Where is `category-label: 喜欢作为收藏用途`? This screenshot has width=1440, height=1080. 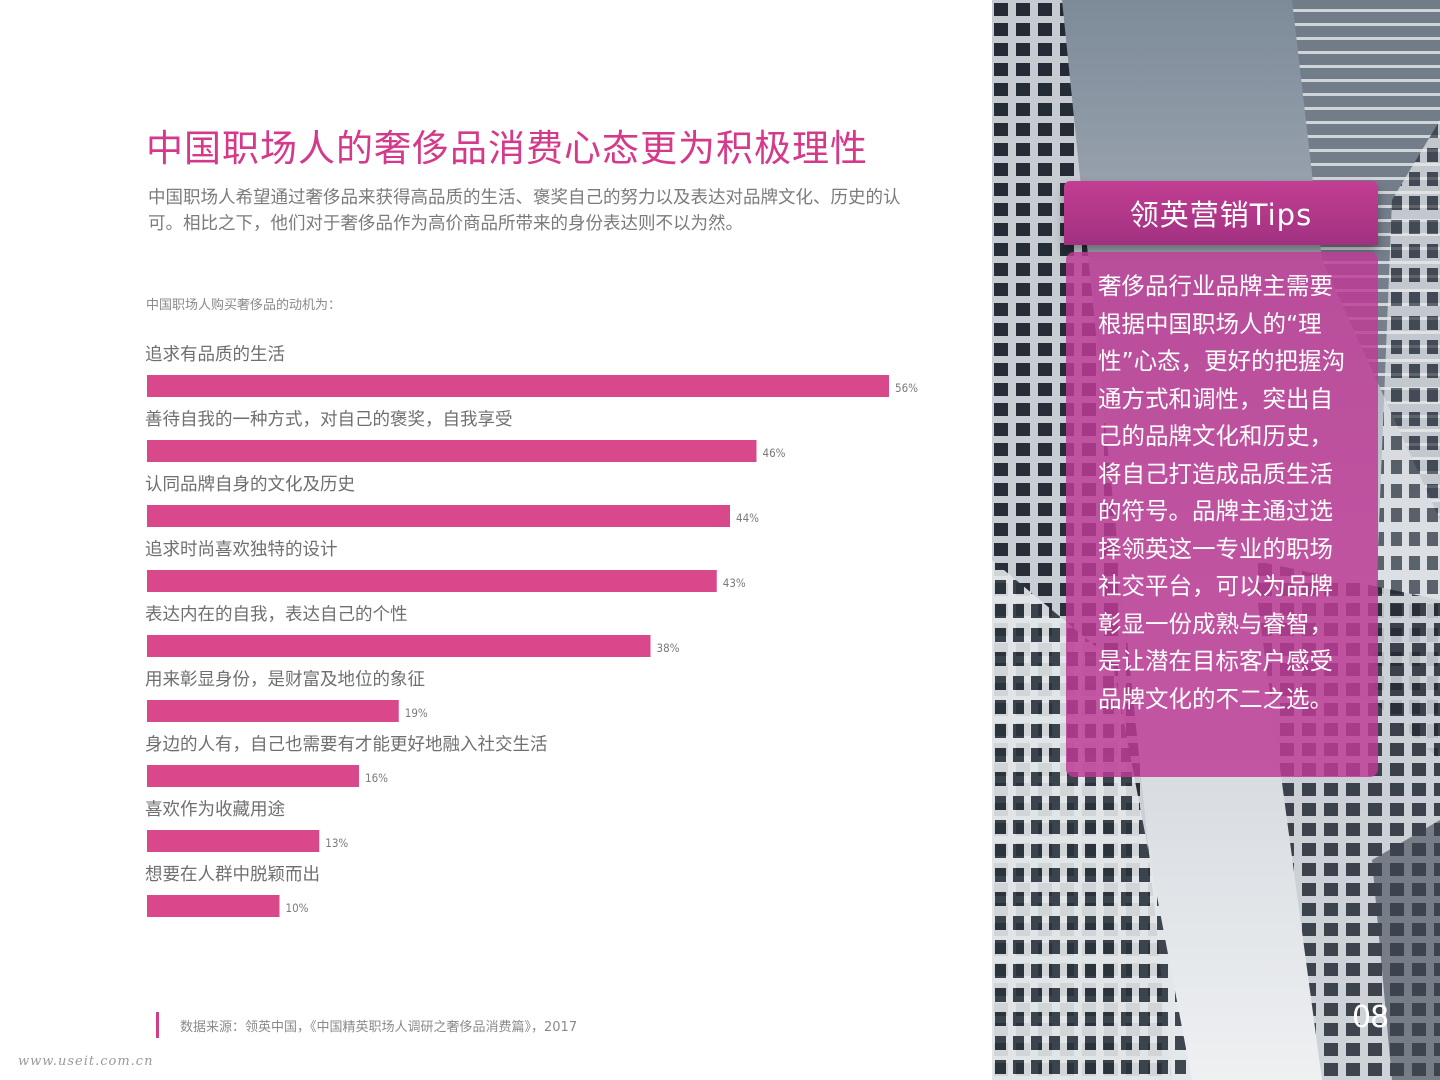
category-label: 喜欢作为收藏用途 is located at coordinates (215, 810).